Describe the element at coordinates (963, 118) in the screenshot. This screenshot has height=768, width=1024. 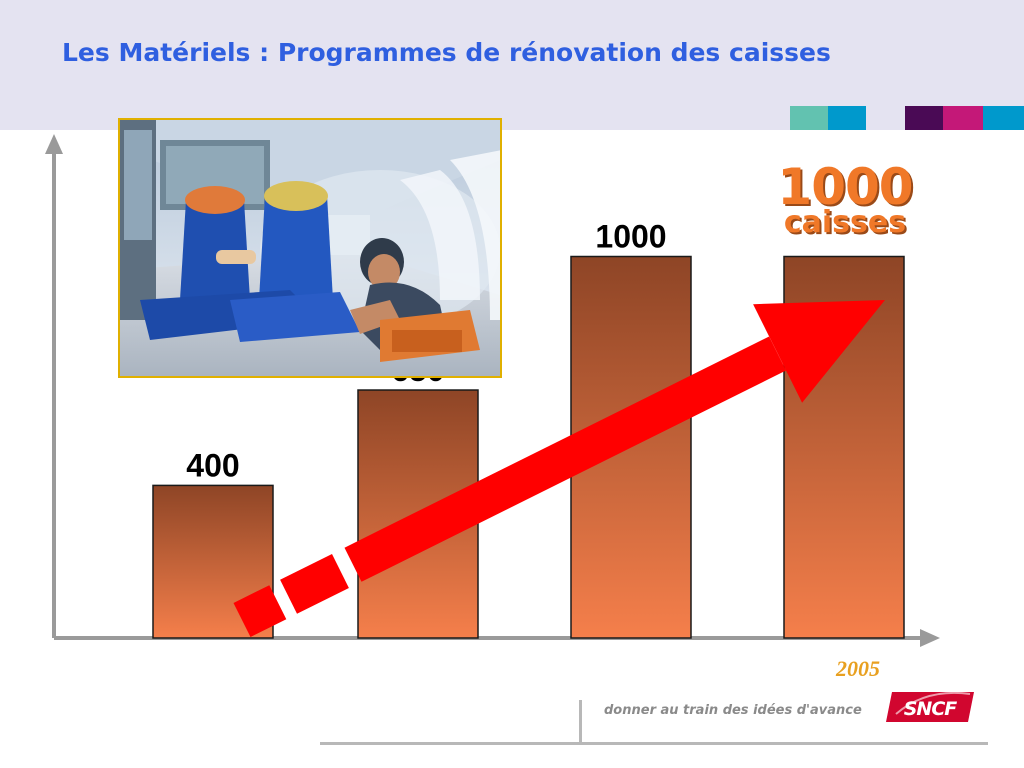
I see `color-block-magenta` at that location.